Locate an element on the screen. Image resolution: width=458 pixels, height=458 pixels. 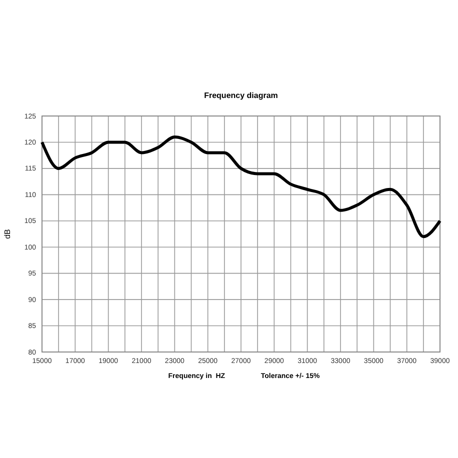
chart-title: Frequency diagram is located at coordinates (241, 95).